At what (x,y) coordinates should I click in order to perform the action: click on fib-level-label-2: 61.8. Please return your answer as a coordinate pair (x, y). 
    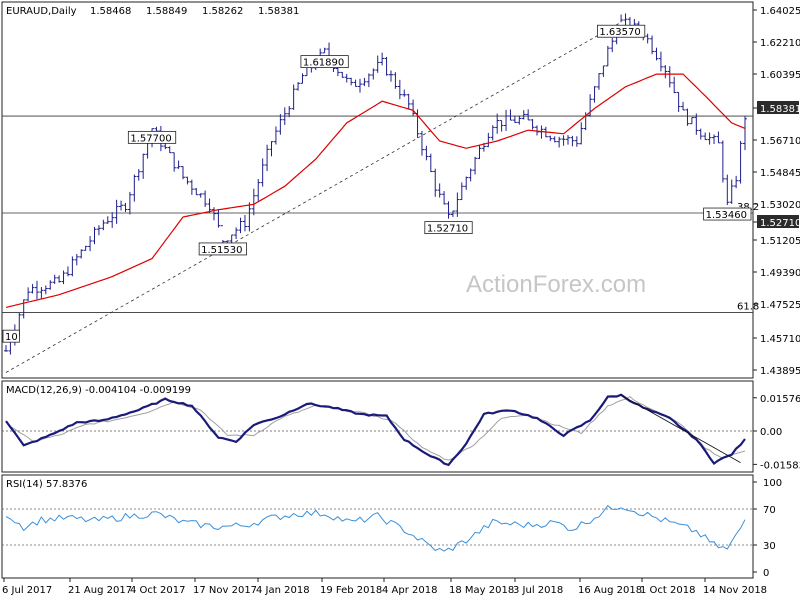
    Looking at the image, I should click on (748, 306).